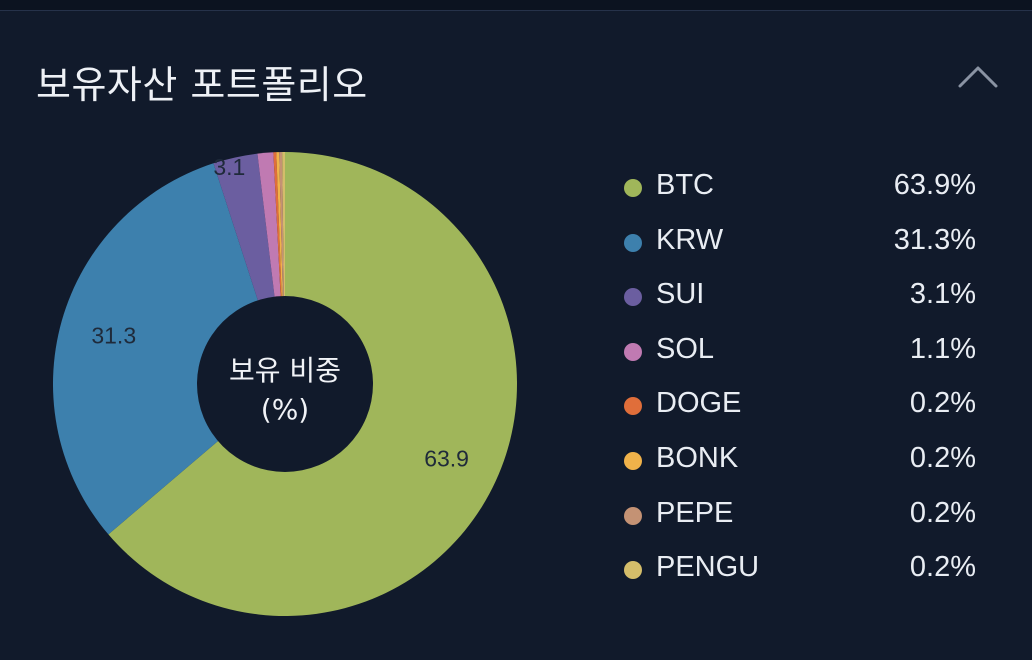  Describe the element at coordinates (805, 189) in the screenshot. I see `legend-item-btc: BTC 63.9%` at that location.